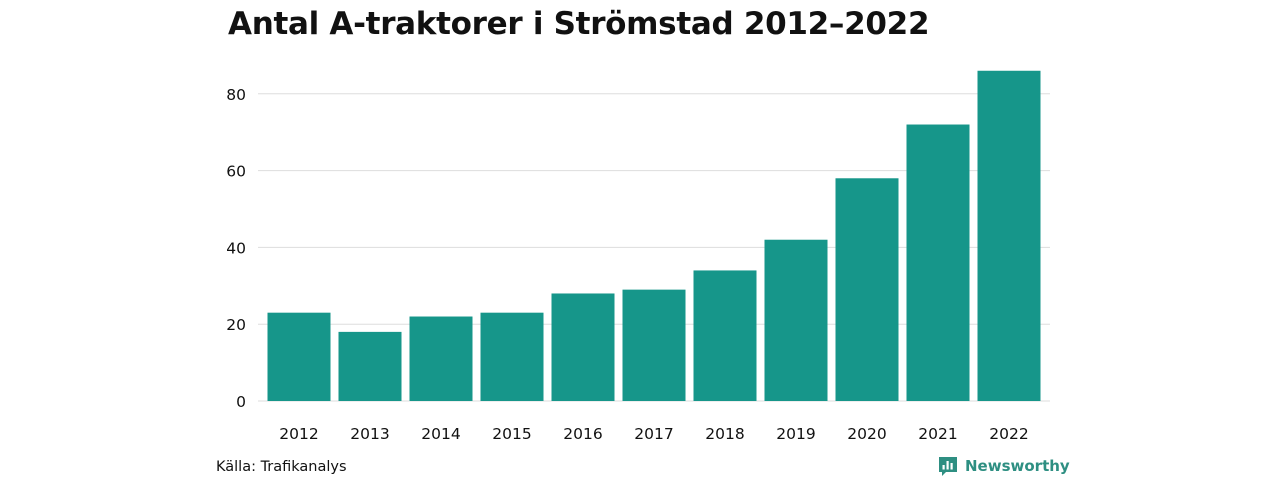  I want to click on x-tick-label: 2014, so click(440, 434).